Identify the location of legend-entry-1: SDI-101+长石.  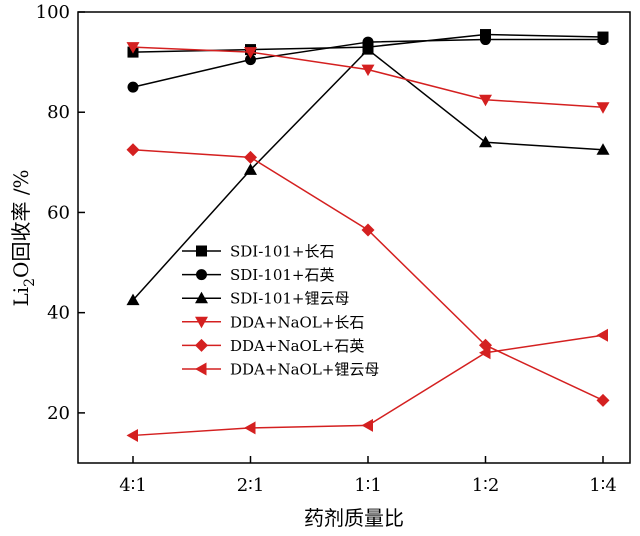
(258, 252).